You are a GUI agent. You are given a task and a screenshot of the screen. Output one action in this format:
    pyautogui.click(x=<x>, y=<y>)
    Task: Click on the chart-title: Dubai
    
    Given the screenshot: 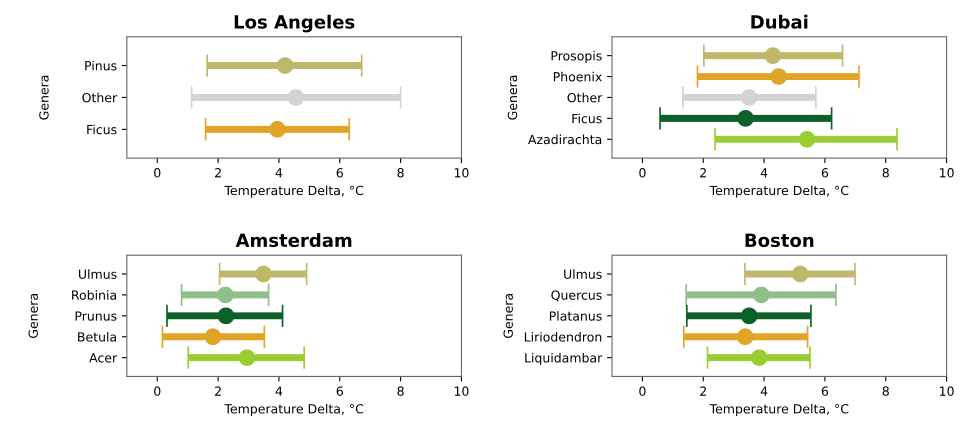 What is the action you would take?
    pyautogui.click(x=779, y=21)
    